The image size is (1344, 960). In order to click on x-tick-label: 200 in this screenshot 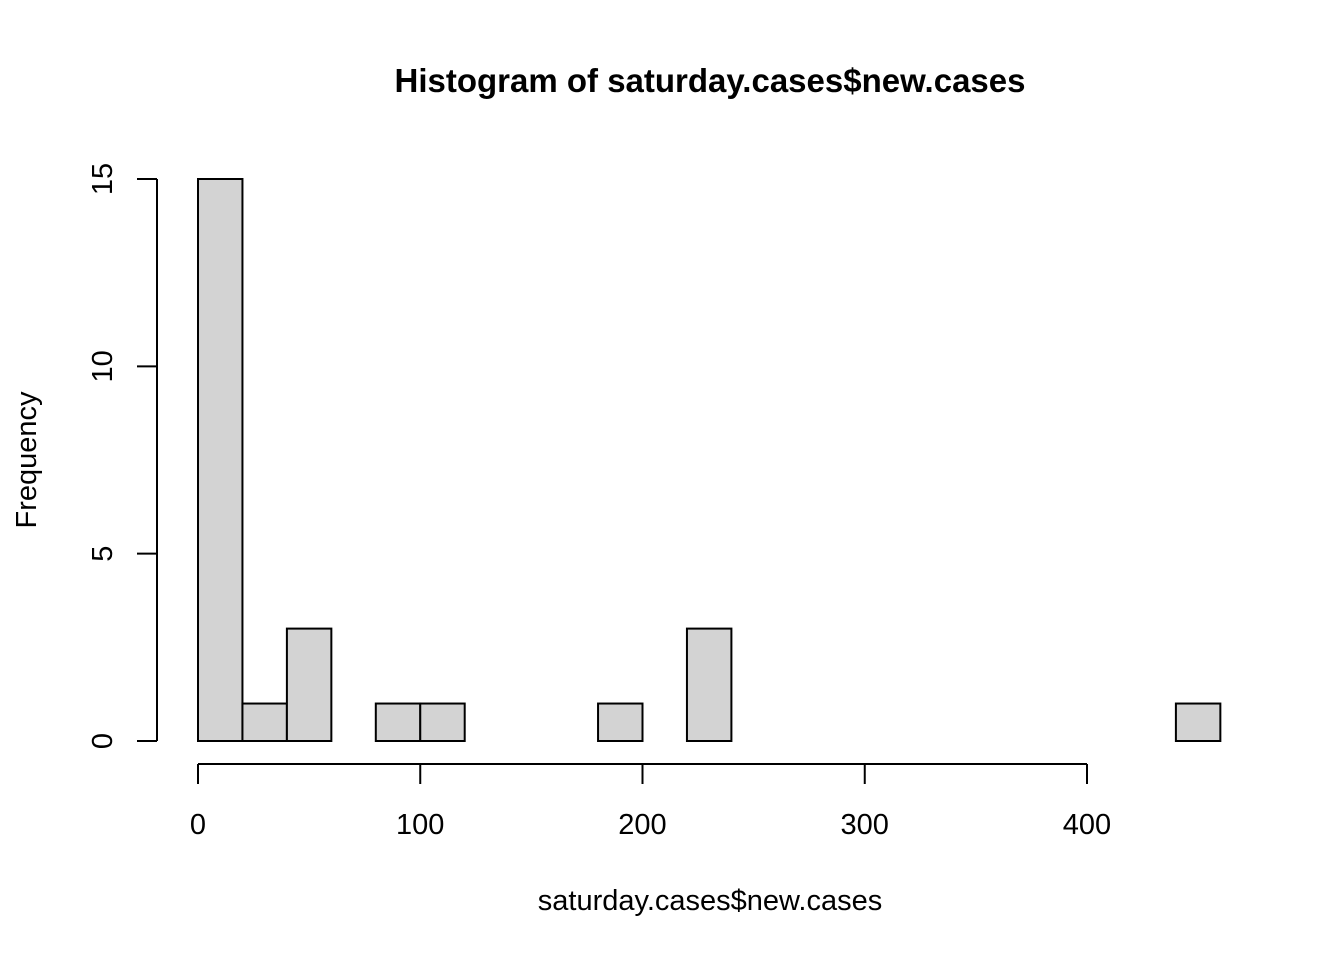, I will do `click(642, 825)`.